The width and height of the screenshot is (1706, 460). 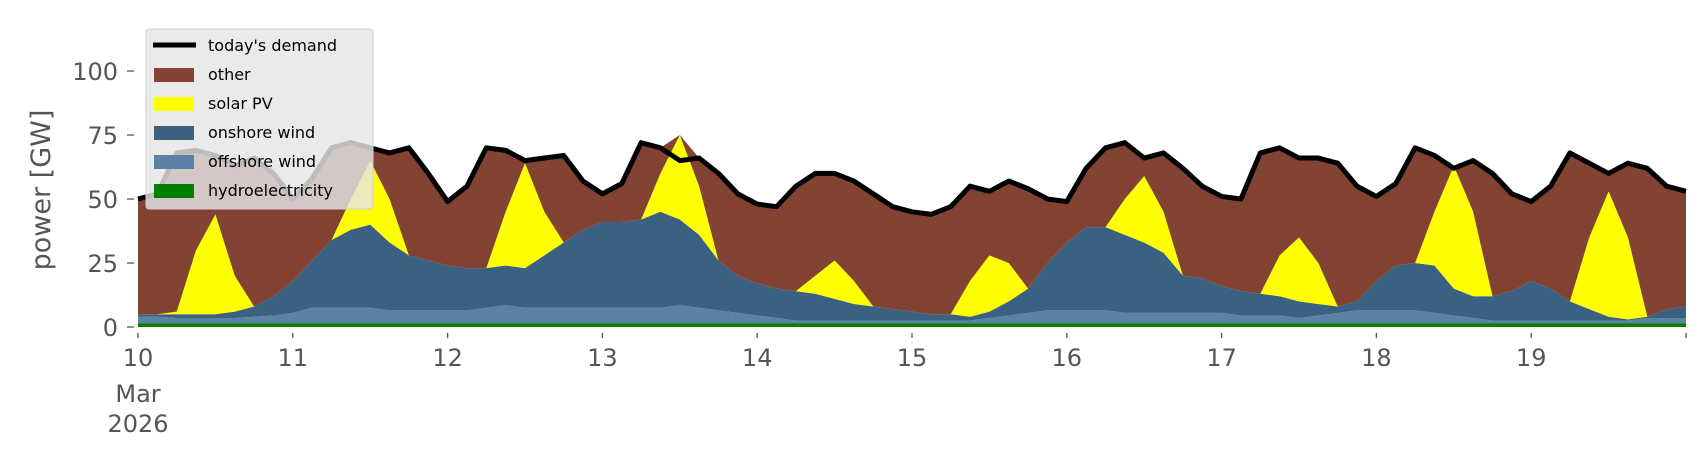 I want to click on area-offshore-wind, so click(x=912, y=314).